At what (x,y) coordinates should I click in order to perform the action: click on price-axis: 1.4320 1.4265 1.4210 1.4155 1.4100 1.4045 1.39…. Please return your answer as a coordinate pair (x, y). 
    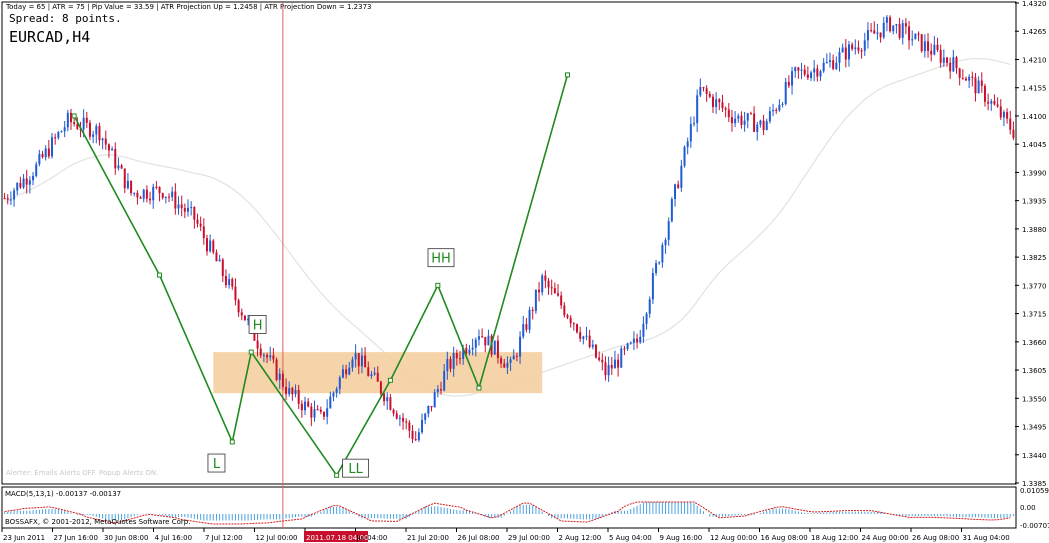
    Looking at the image, I should click on (1032, 265).